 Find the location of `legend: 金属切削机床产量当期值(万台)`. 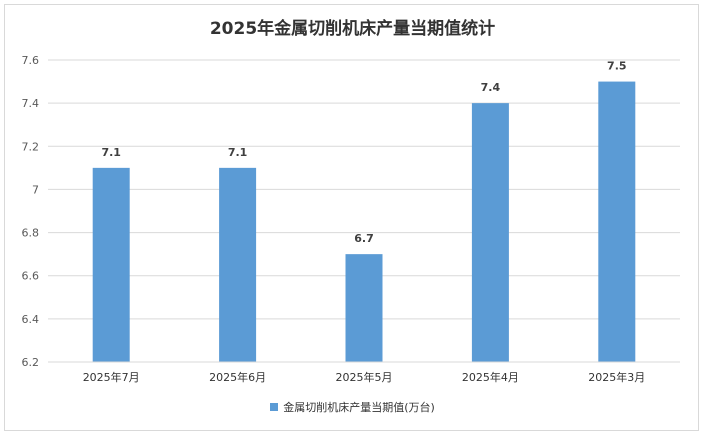

legend: 金属切削机床产量当期值(万台) is located at coordinates (352, 407).